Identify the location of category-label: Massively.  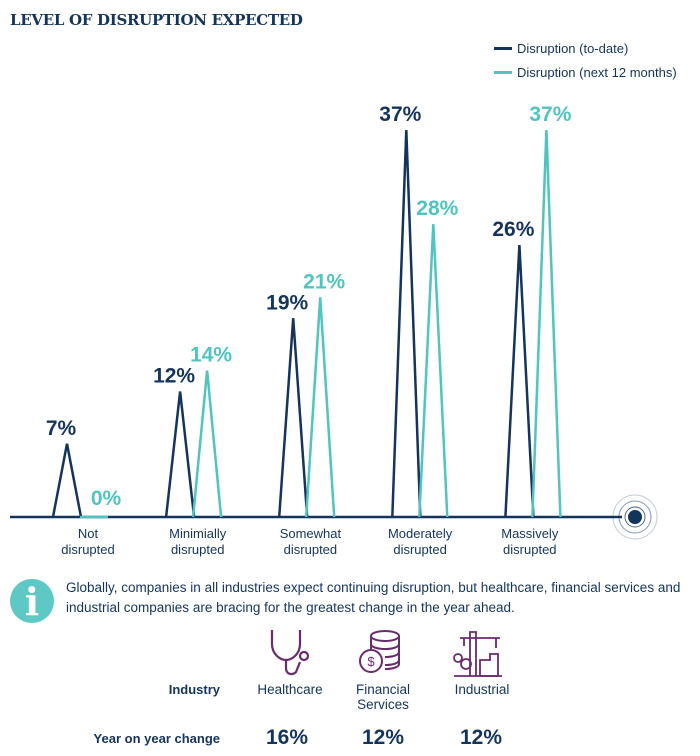
(530, 533).